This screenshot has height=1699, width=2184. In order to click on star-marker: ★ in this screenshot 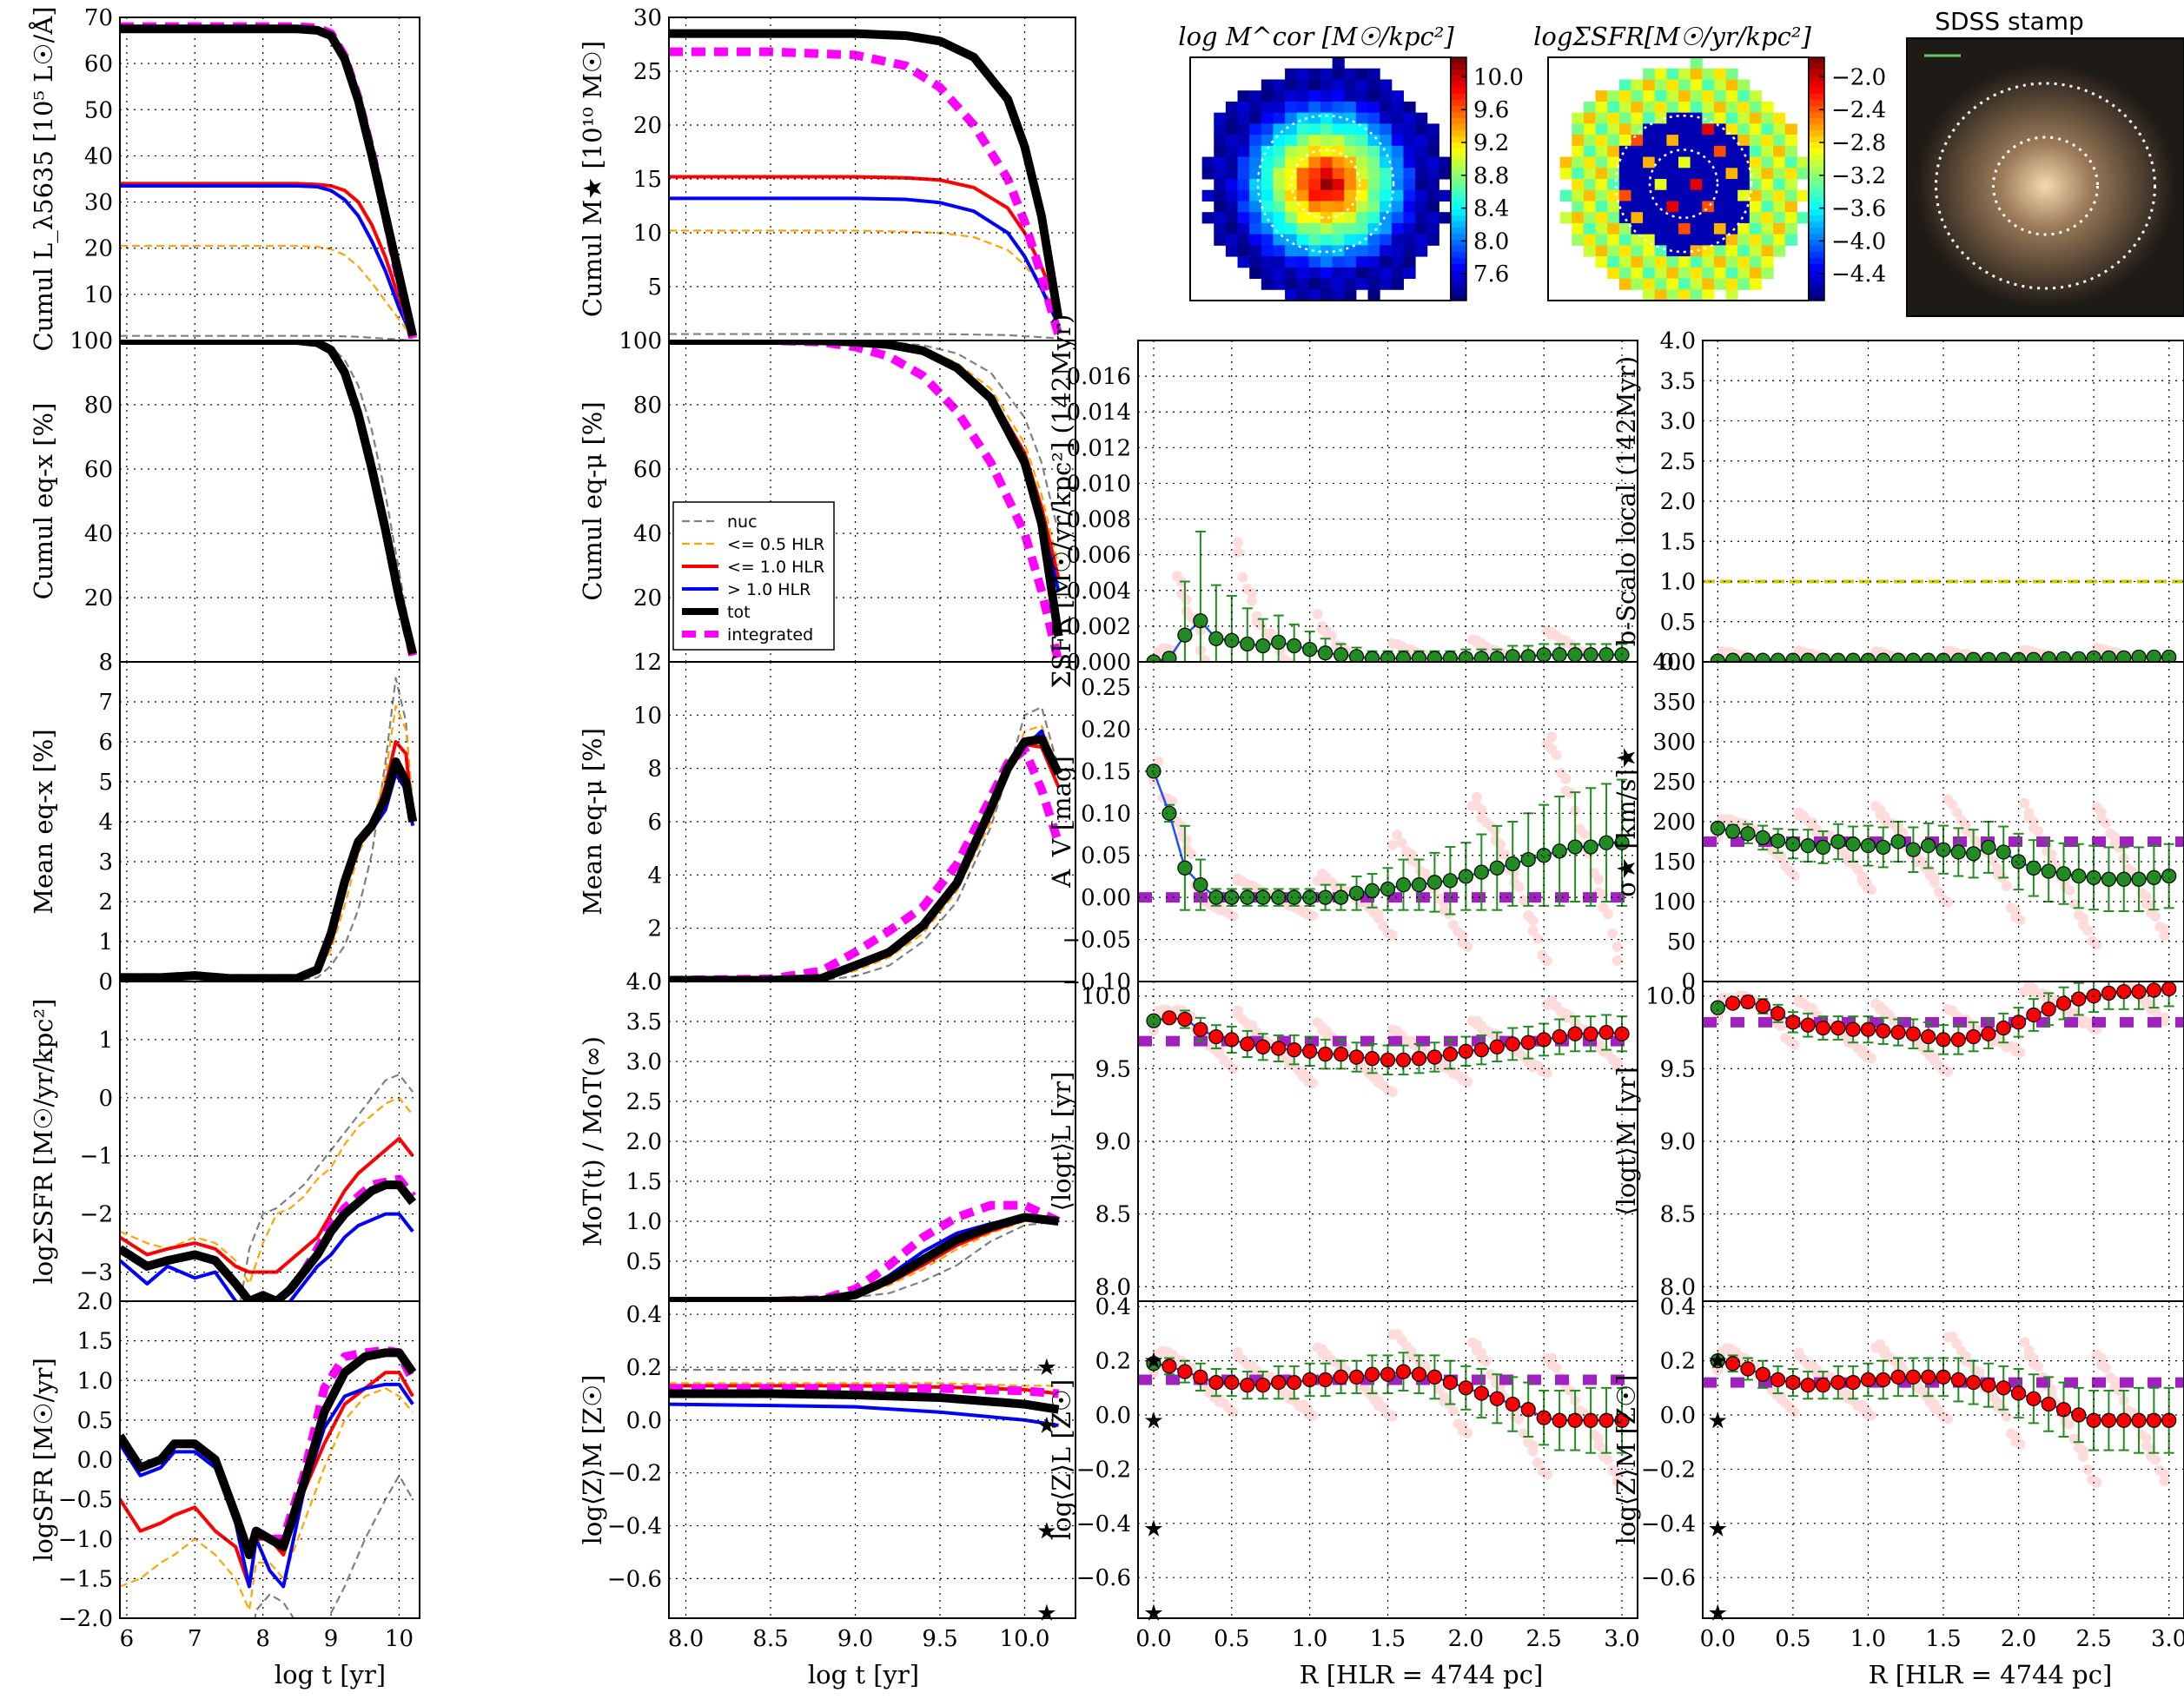, I will do `click(1718, 1529)`.